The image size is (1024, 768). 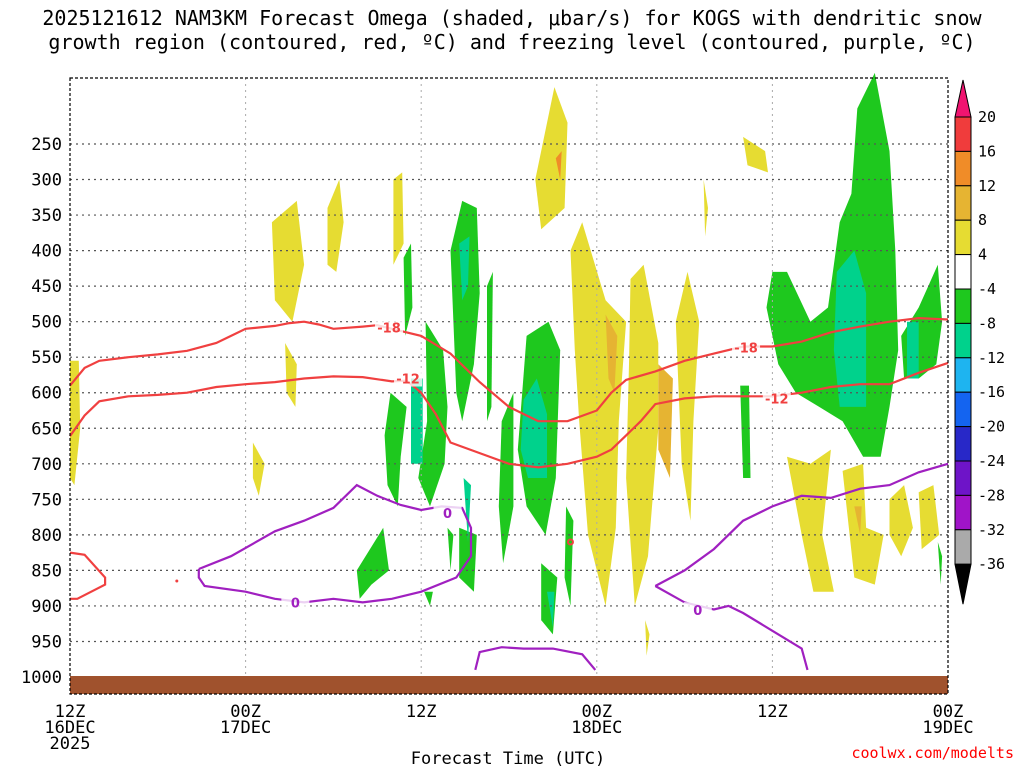 What do you see at coordinates (46, 642) in the screenshot?
I see `y-tick-label-950: 950` at bounding box center [46, 642].